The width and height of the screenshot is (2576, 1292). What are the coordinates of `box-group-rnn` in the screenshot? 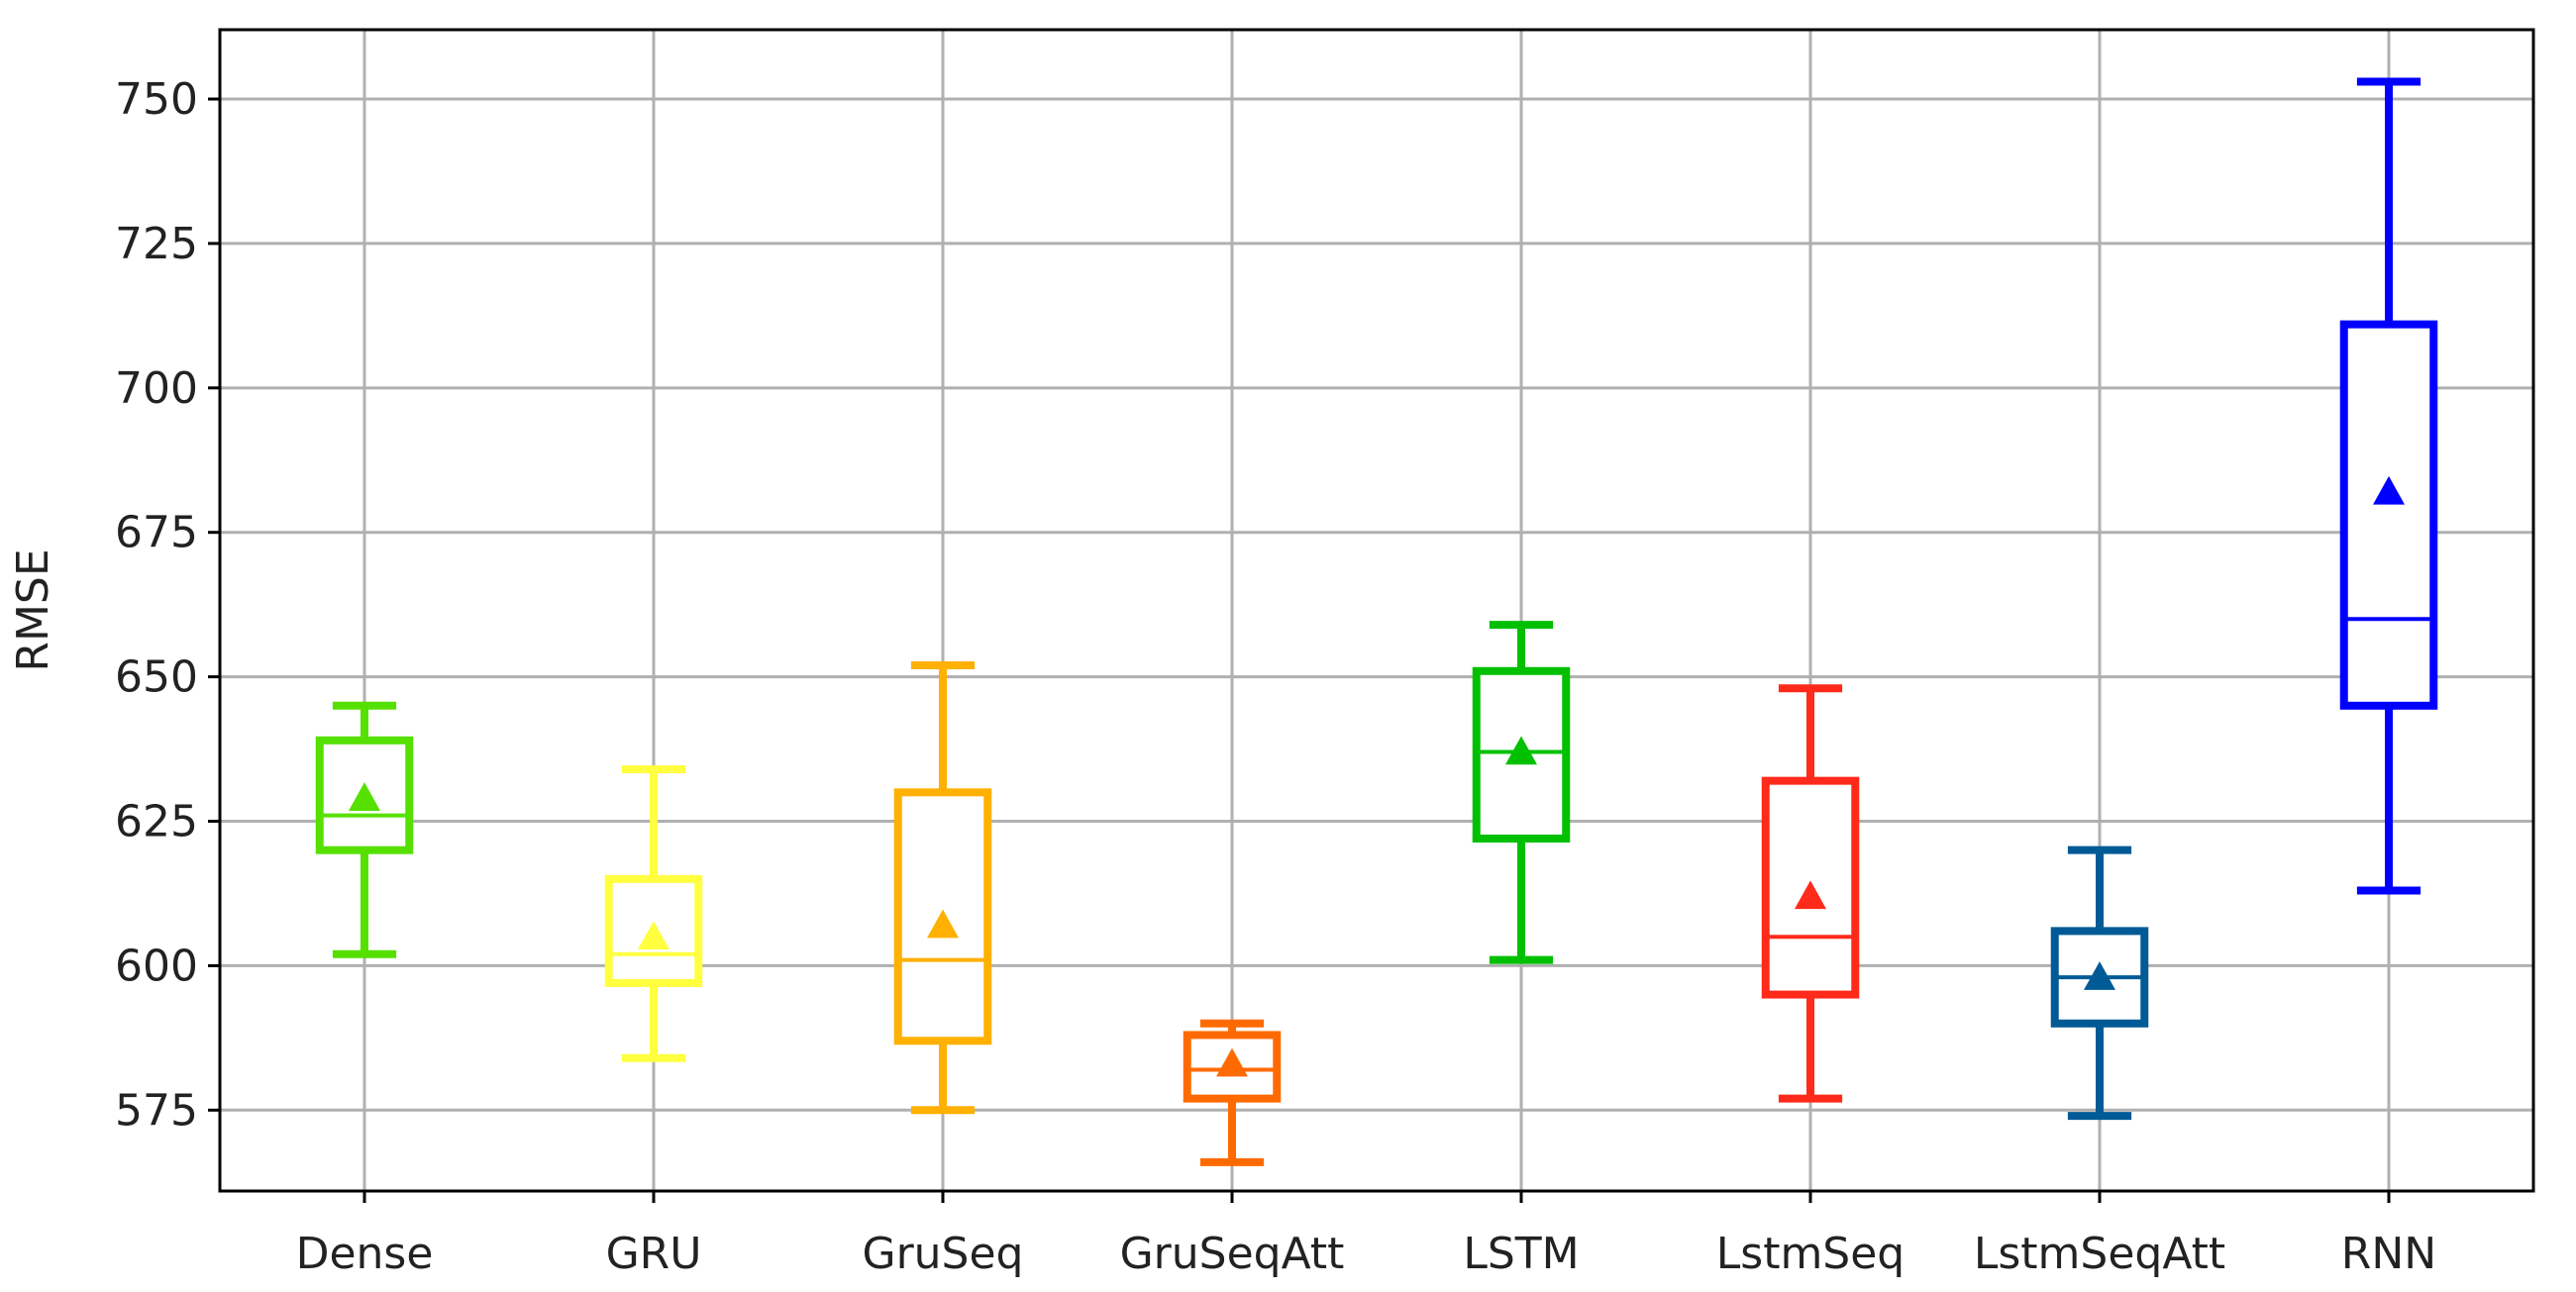 It's located at (2388, 486).